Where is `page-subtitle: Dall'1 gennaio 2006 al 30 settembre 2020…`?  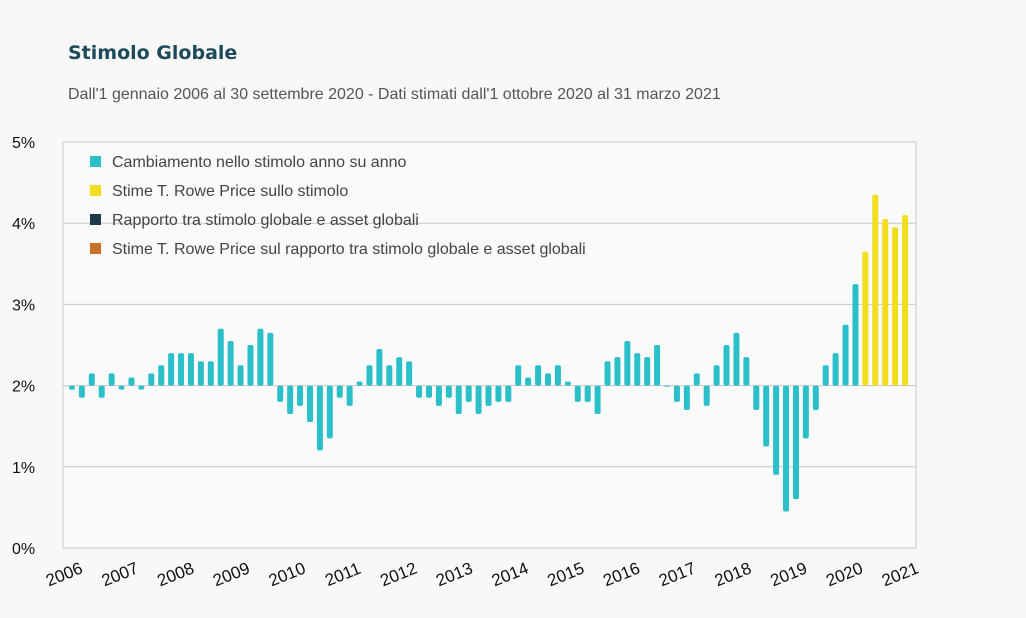
page-subtitle: Dall'1 gennaio 2006 al 30 settembre 2020… is located at coordinates (394, 94).